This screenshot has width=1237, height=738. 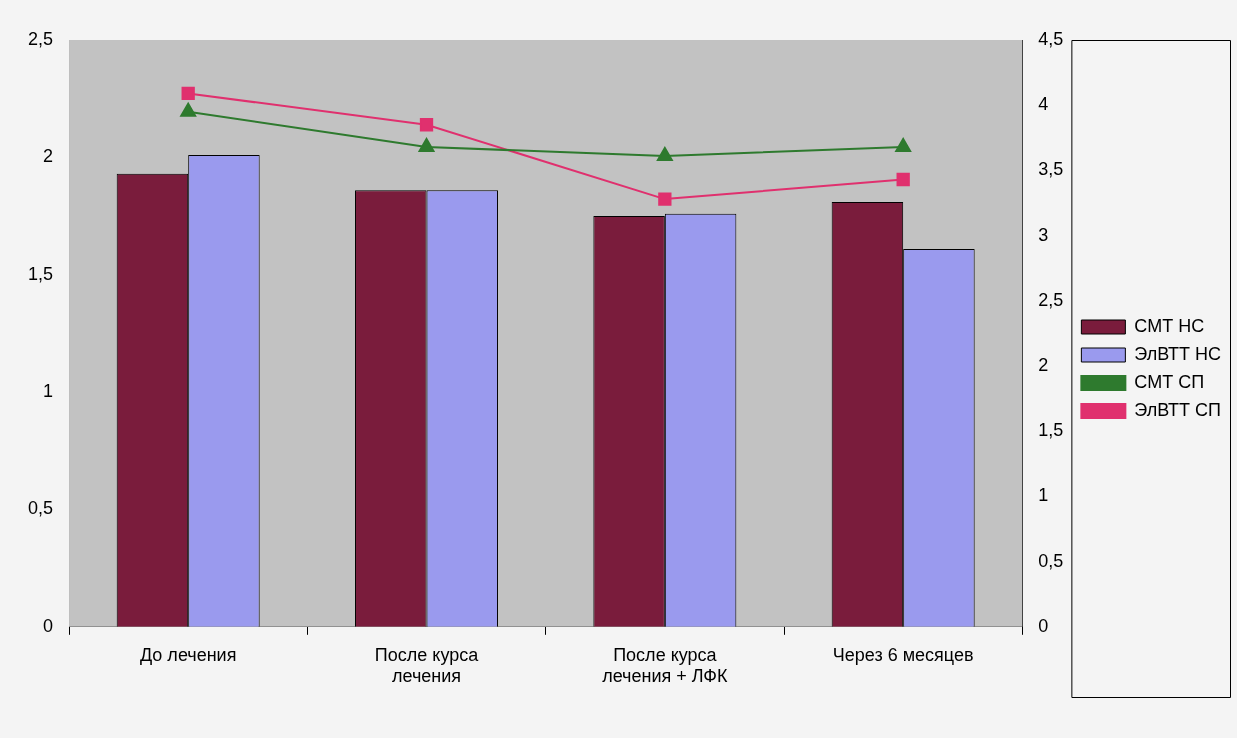 I want to click on y-tick-label: 0, so click(x=48, y=625).